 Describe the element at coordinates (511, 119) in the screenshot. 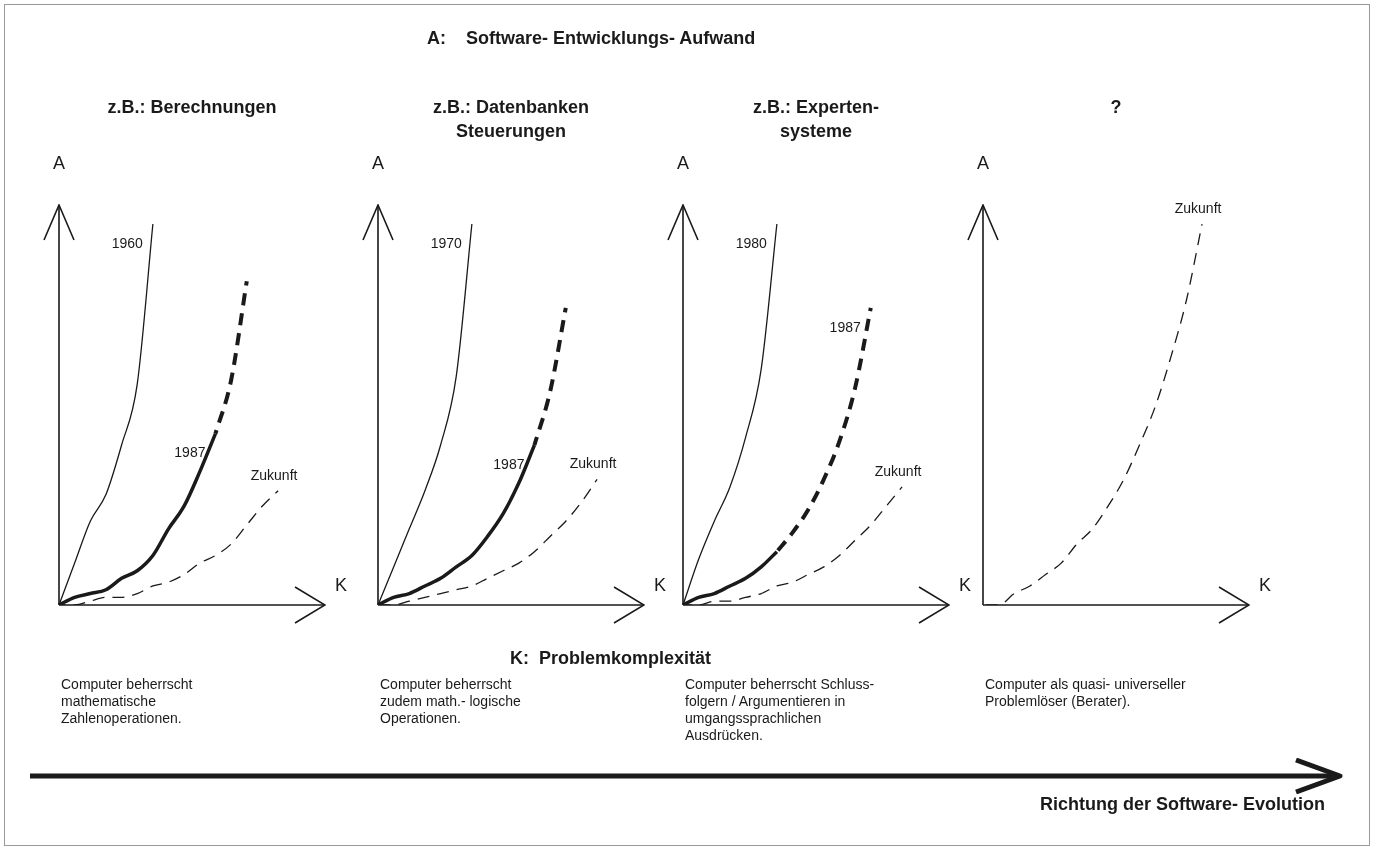

I see `chart-title: z.B.: Datenbanken Steuerungen` at that location.